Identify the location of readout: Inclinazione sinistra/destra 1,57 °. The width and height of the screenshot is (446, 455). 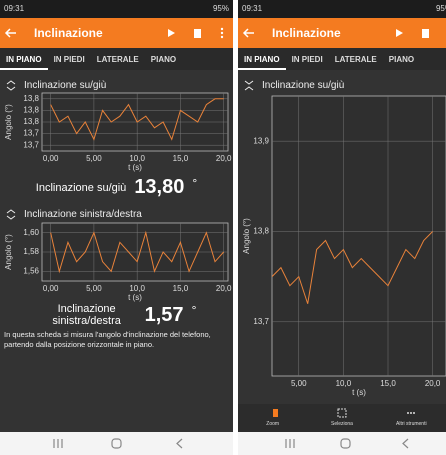
(116, 315).